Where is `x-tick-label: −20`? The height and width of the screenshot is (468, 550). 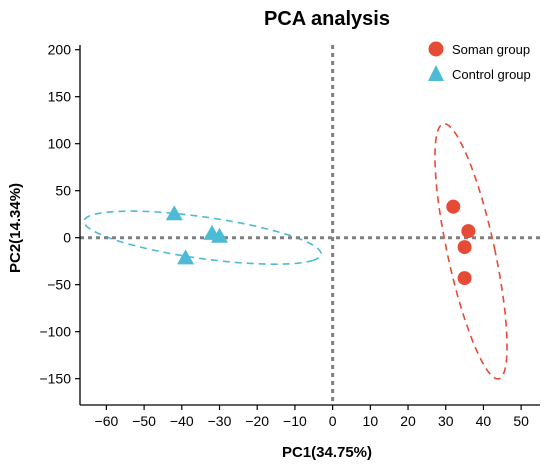 x-tick-label: −20 is located at coordinates (257, 421).